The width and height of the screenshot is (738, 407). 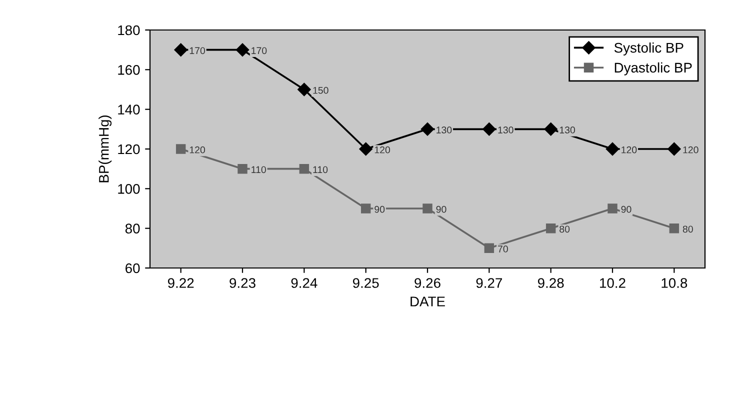 I want to click on data-label: 70, so click(x=503, y=249).